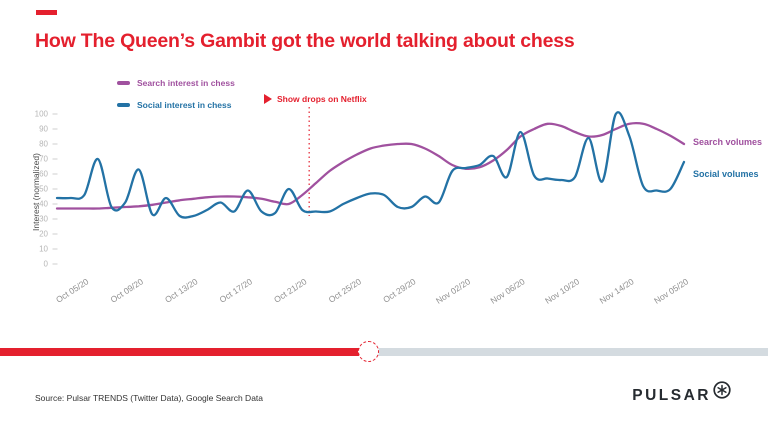 This screenshot has width=768, height=425. I want to click on legend-item-social: Social interest in chess, so click(176, 105).